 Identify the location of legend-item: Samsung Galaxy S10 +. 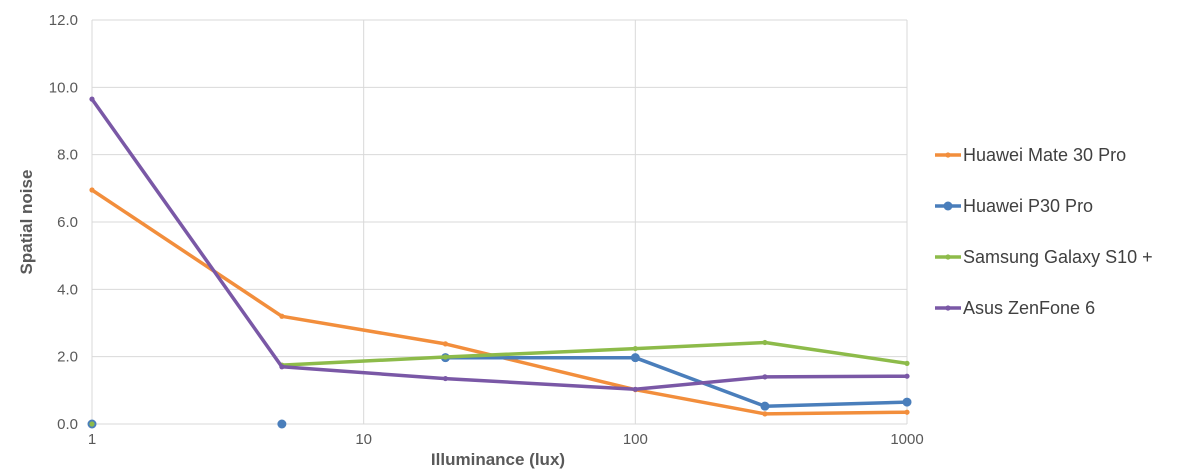
(1044, 257).